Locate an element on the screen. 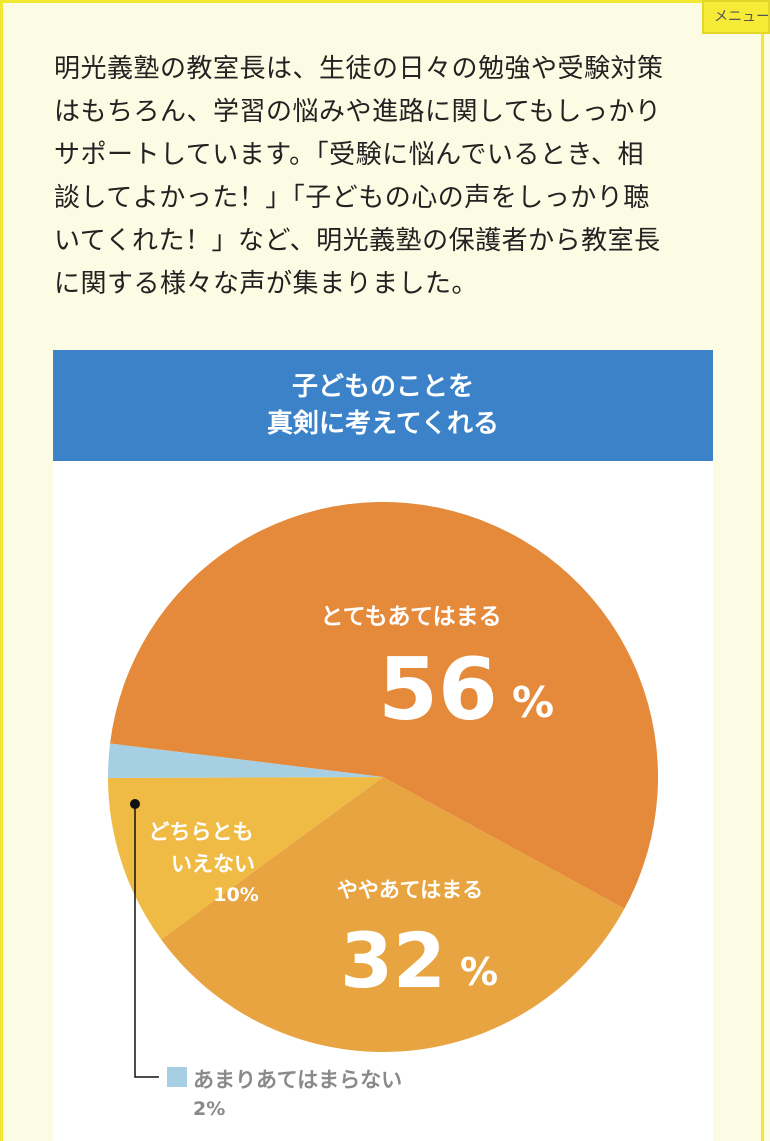 The width and height of the screenshot is (770, 1141). intro-line: 明光義塾の教室長は、生徒の日々の勉強や受験対策 is located at coordinates (359, 69).